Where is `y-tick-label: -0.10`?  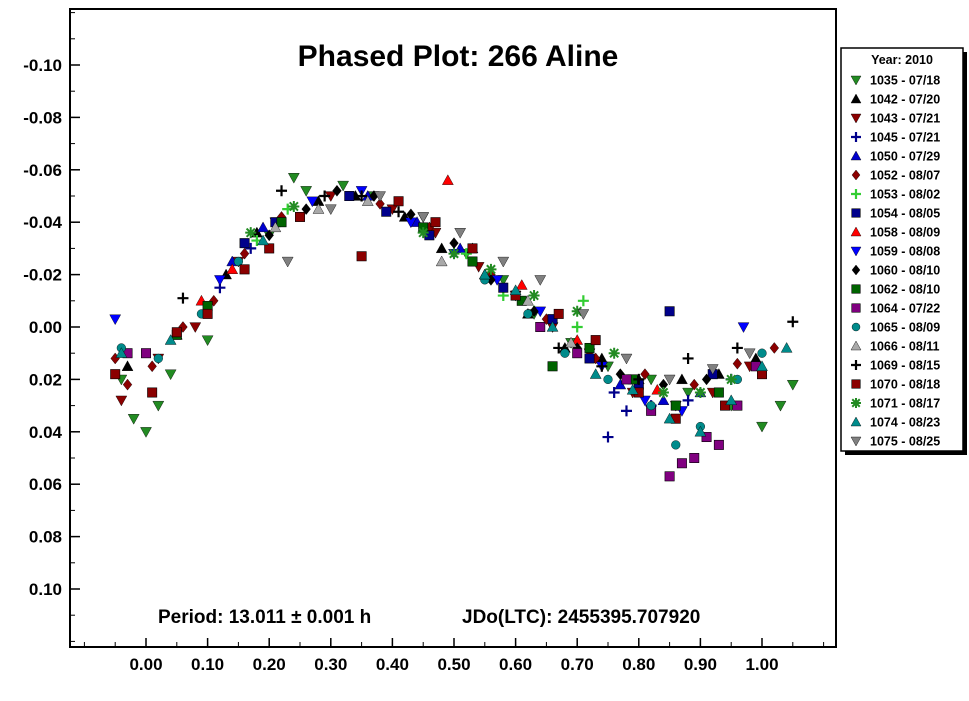
y-tick-label: -0.10 is located at coordinates (42, 65).